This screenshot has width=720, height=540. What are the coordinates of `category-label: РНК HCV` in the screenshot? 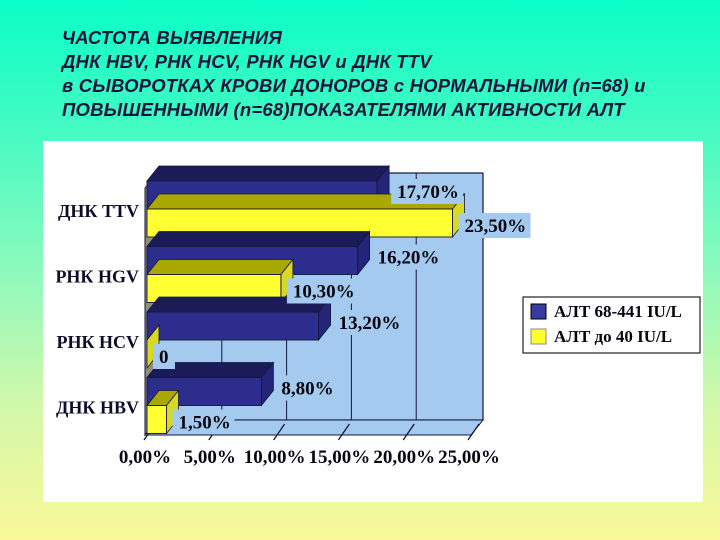 It's located at (97, 342).